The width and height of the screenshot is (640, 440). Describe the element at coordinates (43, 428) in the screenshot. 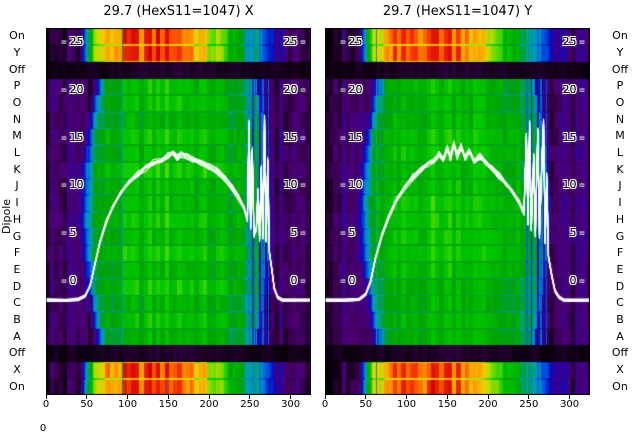

I see `stray-zero-label: 0` at that location.